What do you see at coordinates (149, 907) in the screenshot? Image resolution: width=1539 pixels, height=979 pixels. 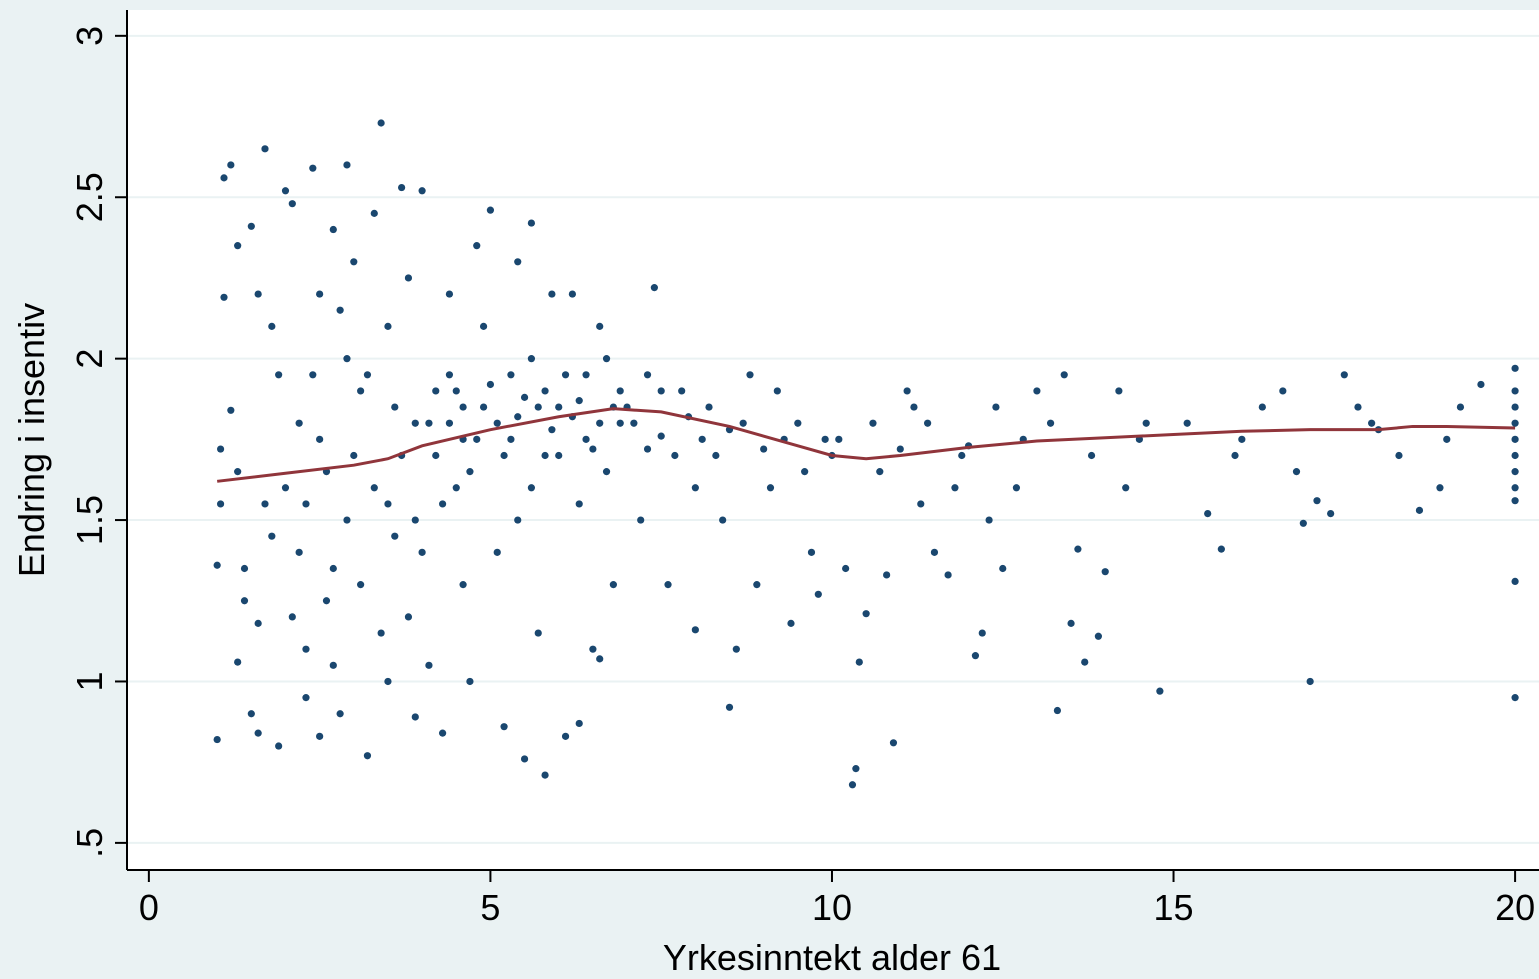 I see `x-tick-label: 0` at bounding box center [149, 907].